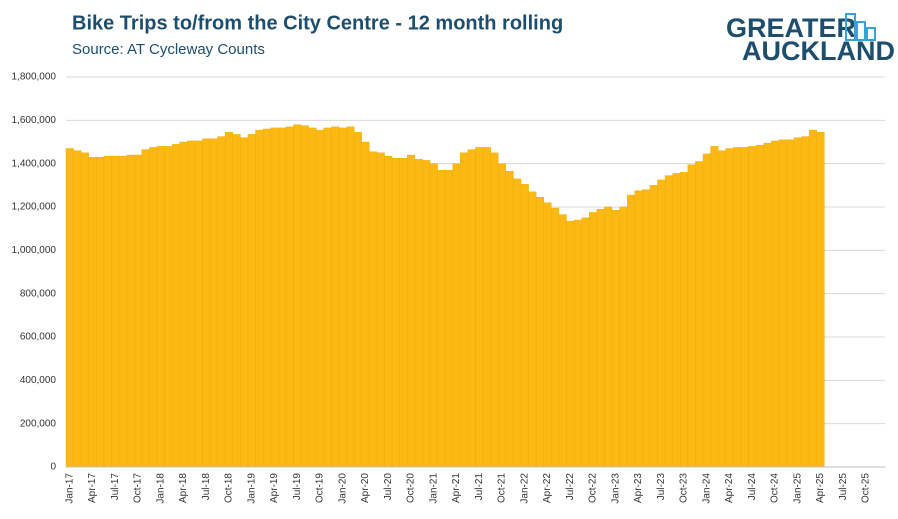  What do you see at coordinates (38, 337) in the screenshot?
I see `y-tick-label: 600,000` at bounding box center [38, 337].